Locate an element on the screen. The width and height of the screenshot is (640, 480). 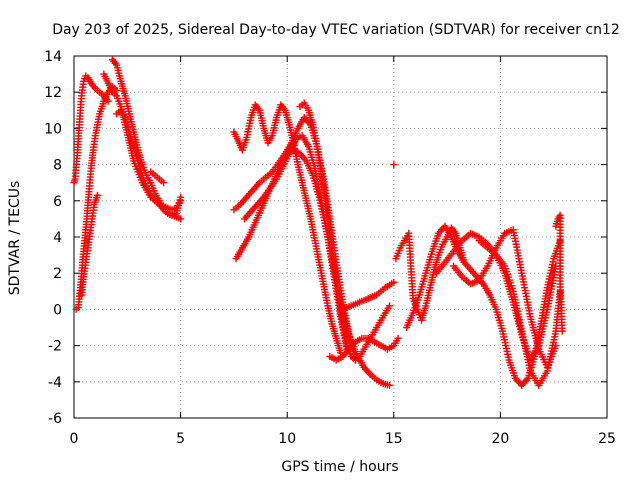
y-tick-label: -2 is located at coordinates (55, 347).